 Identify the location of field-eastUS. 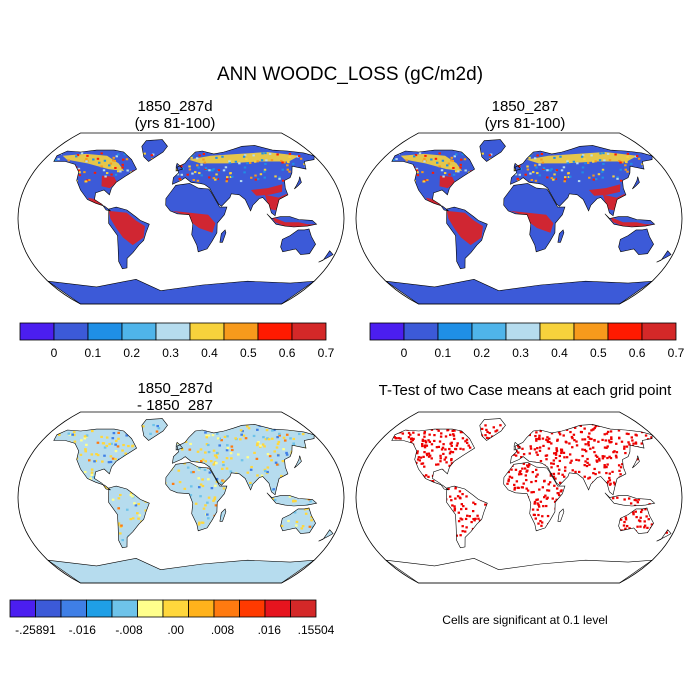
(447, 182).